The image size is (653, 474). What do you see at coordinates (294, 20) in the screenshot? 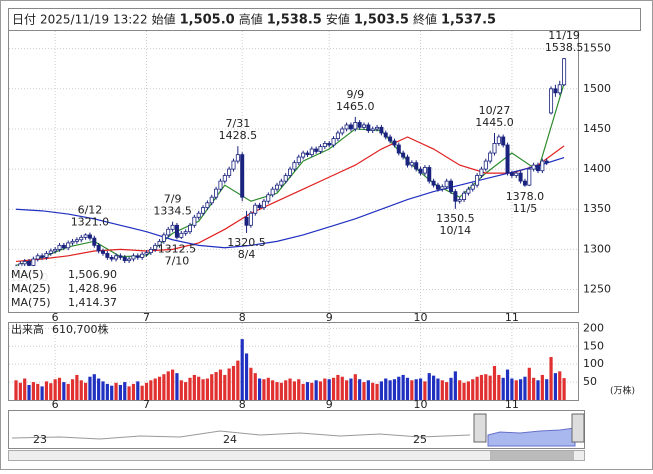
I see `header-text: 1,538.5` at bounding box center [294, 20].